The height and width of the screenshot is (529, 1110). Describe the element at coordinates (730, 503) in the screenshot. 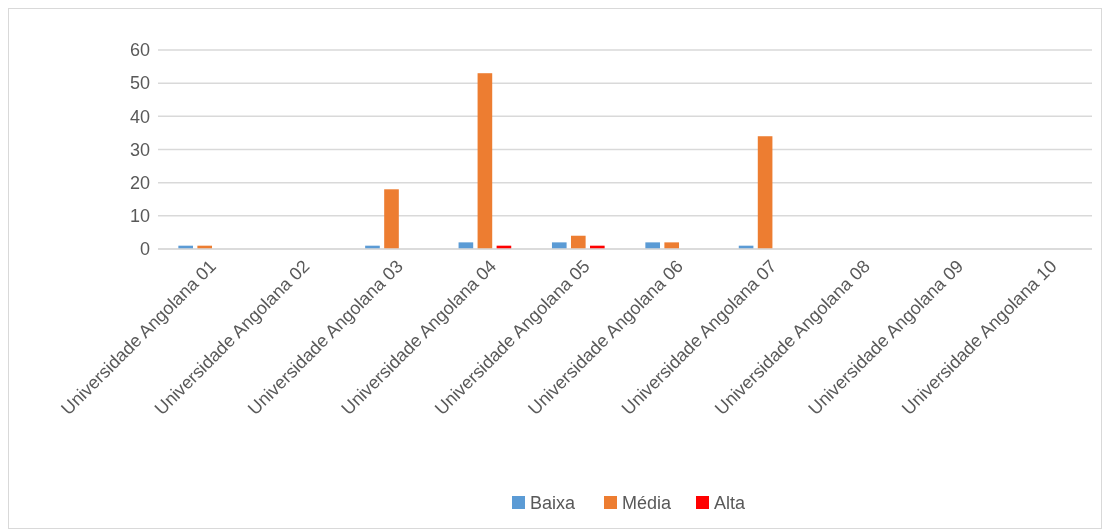

I see `legend-label: Alta` at that location.